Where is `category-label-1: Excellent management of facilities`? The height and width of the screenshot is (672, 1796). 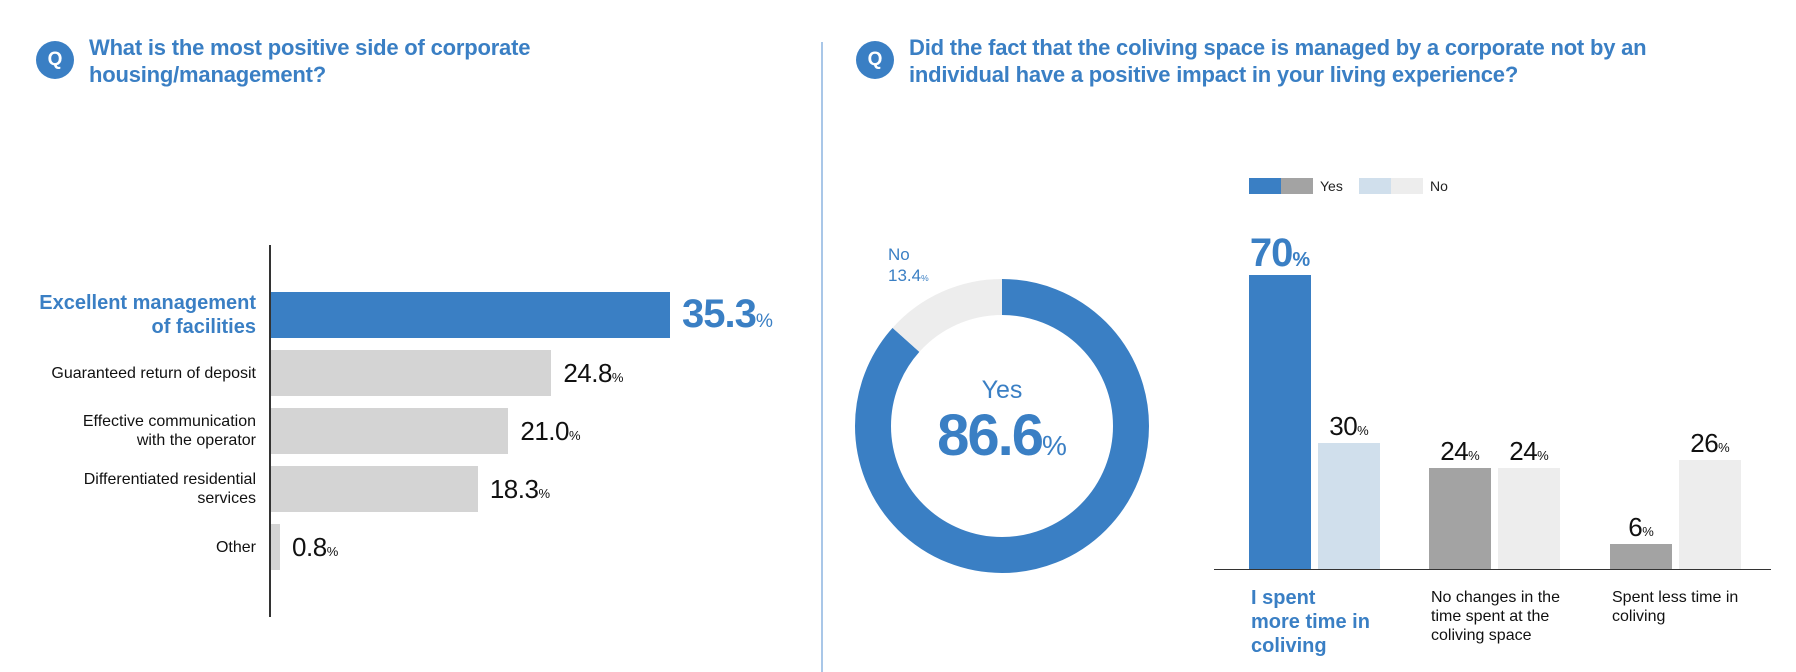
category-label-1: Excellent management of facilities is located at coordinates (147, 315).